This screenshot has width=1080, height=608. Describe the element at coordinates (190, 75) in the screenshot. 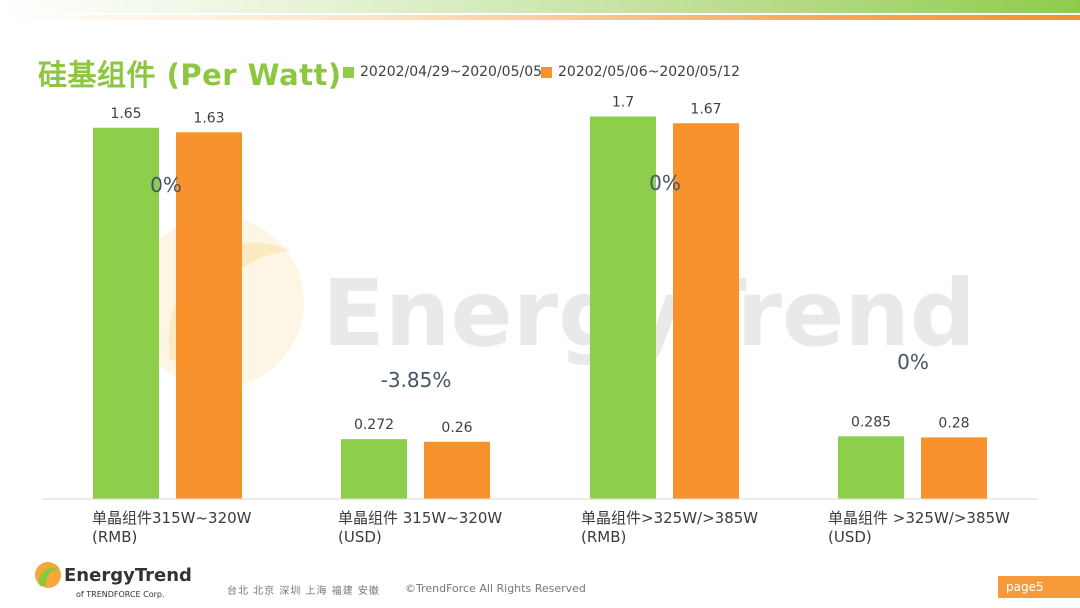

I see `page-title: 硅基组件 (Per Watt)` at that location.